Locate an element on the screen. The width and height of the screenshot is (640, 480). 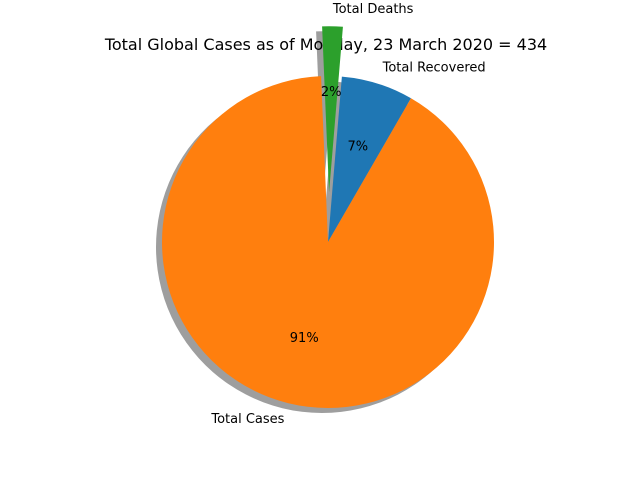
slice-percent-total-recovered: 7% is located at coordinates (357, 146).